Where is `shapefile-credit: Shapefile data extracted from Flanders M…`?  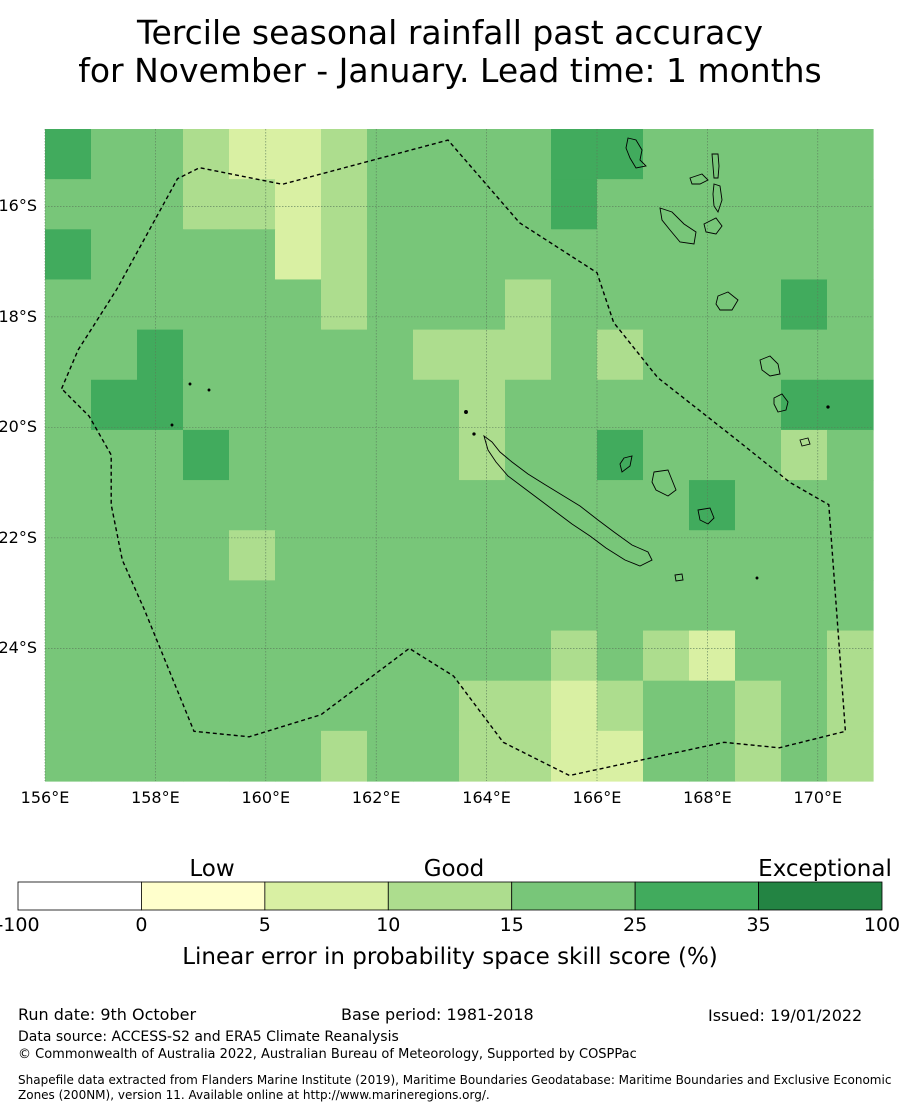 shapefile-credit: Shapefile data extracted from Flanders M… is located at coordinates (455, 1087).